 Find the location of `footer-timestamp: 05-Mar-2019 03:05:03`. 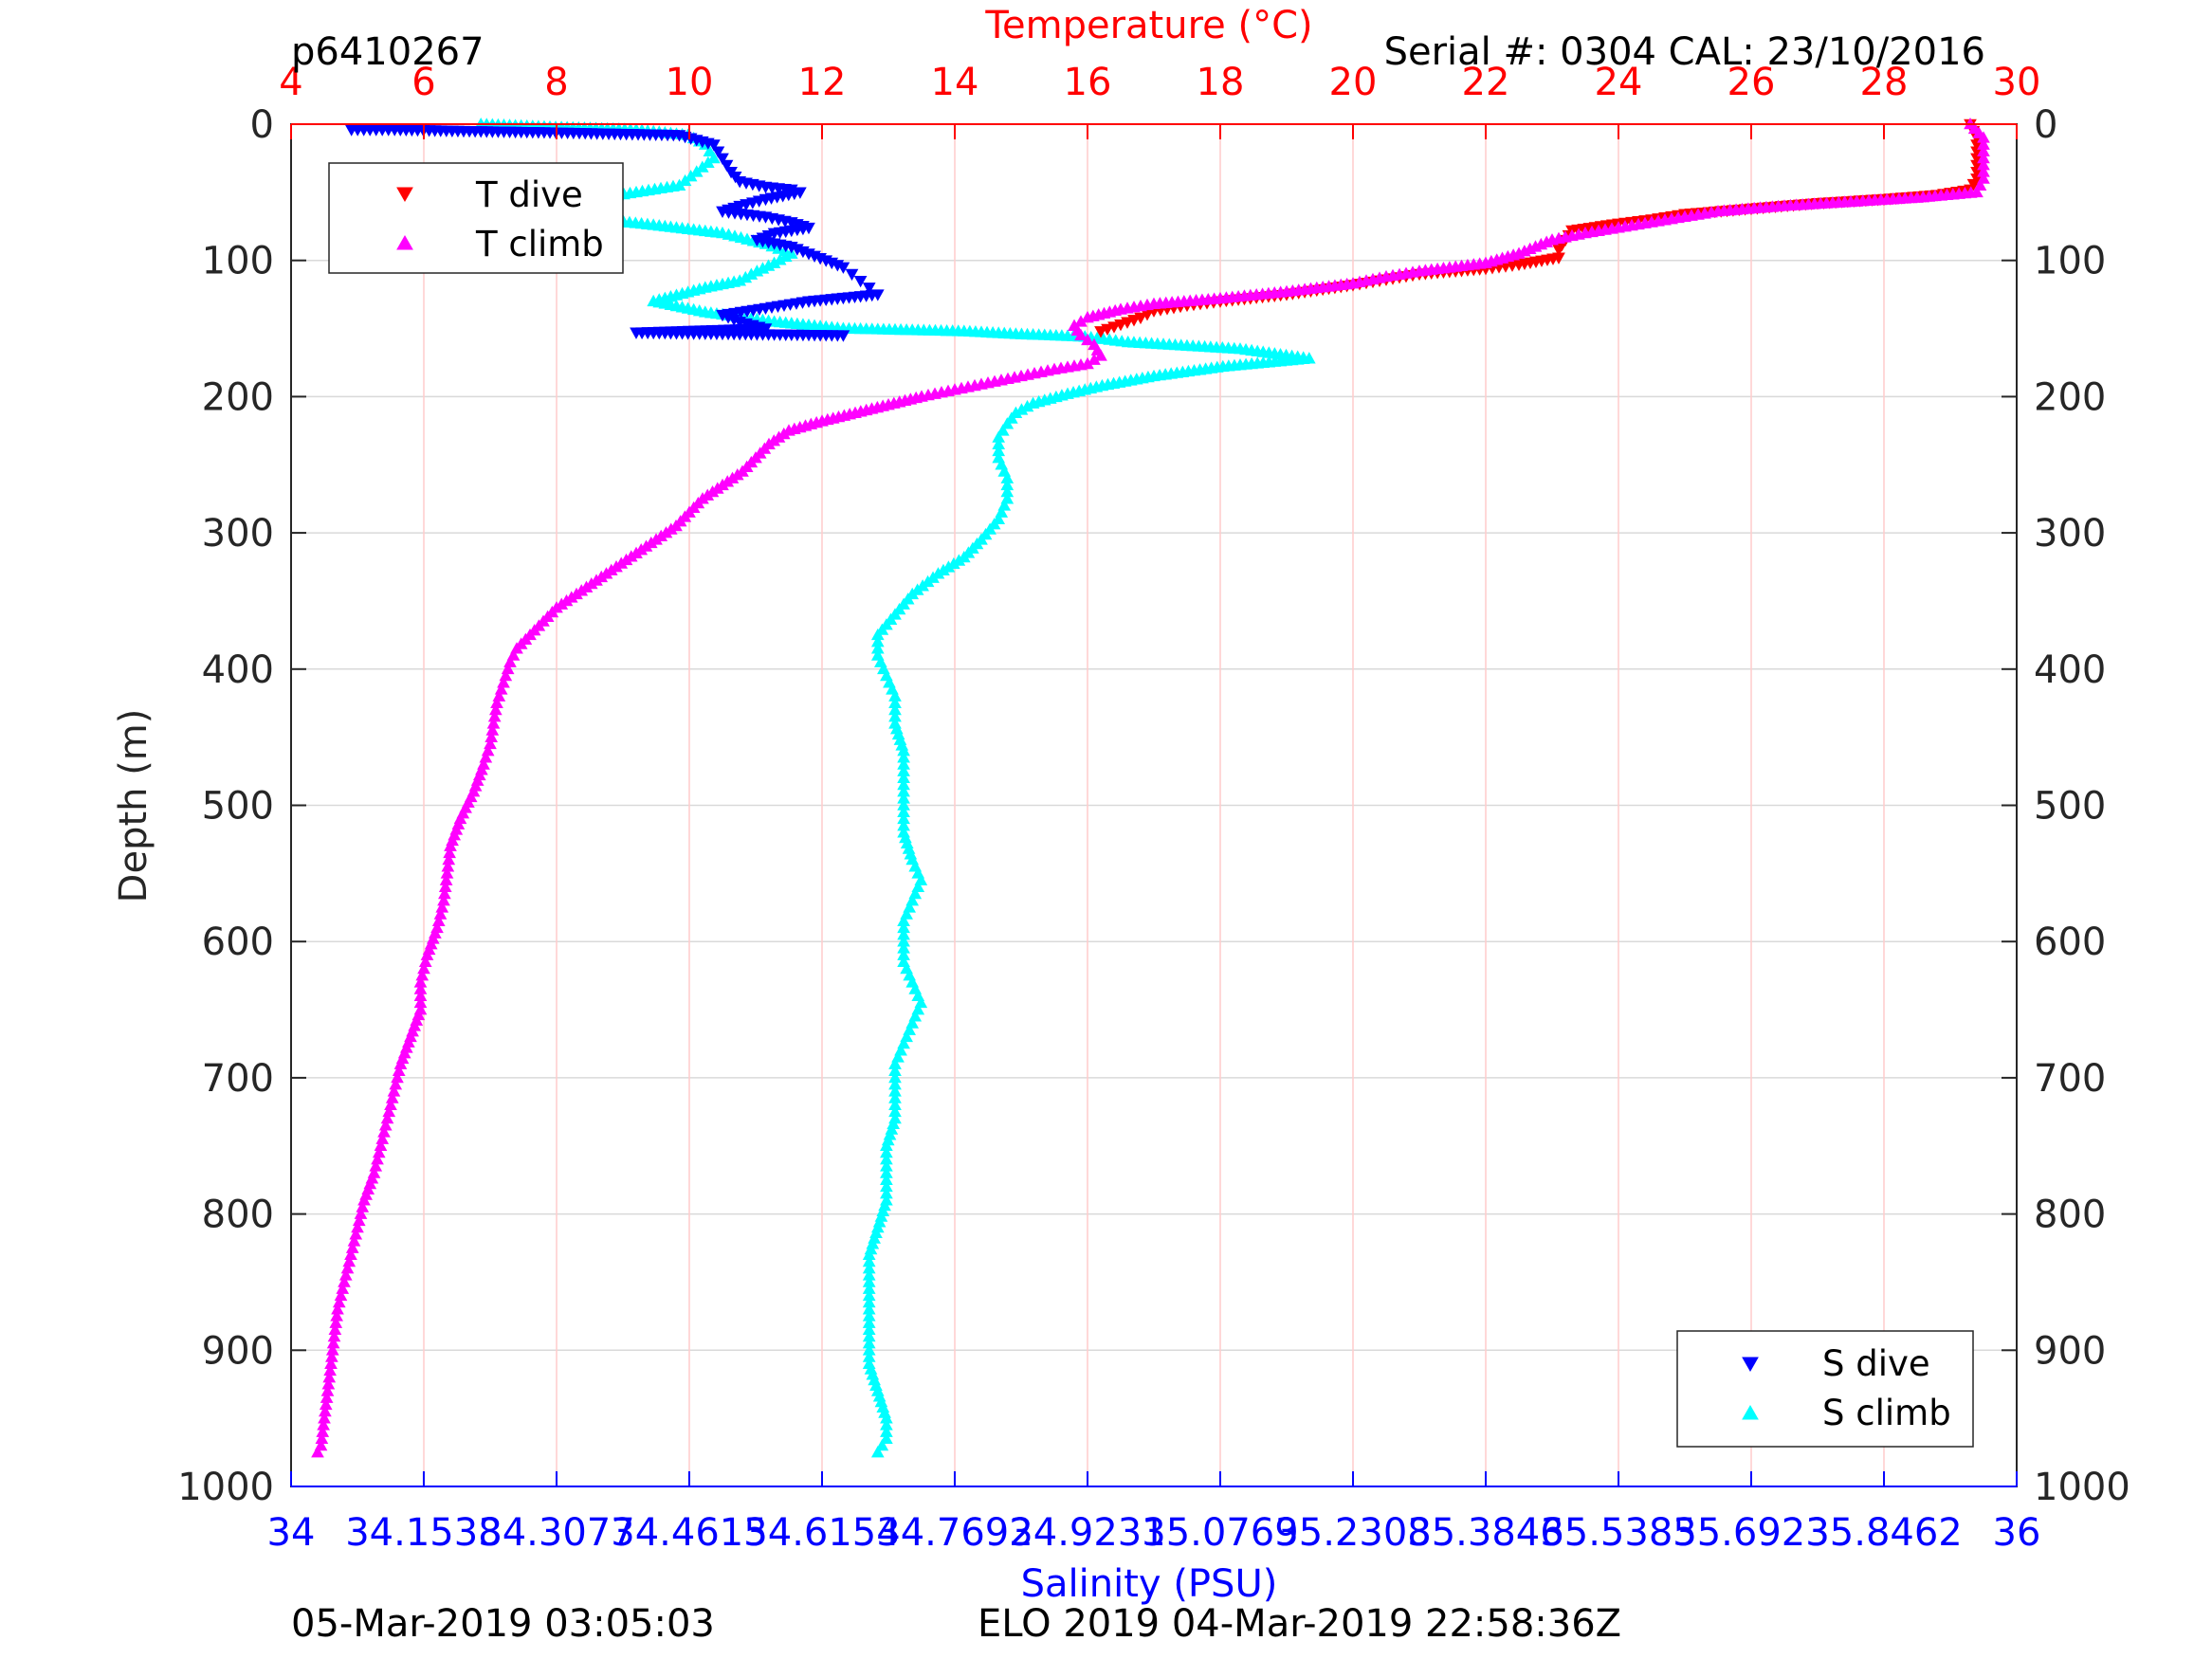

footer-timestamp: 05-Mar-2019 03:05:03 is located at coordinates (503, 1624).